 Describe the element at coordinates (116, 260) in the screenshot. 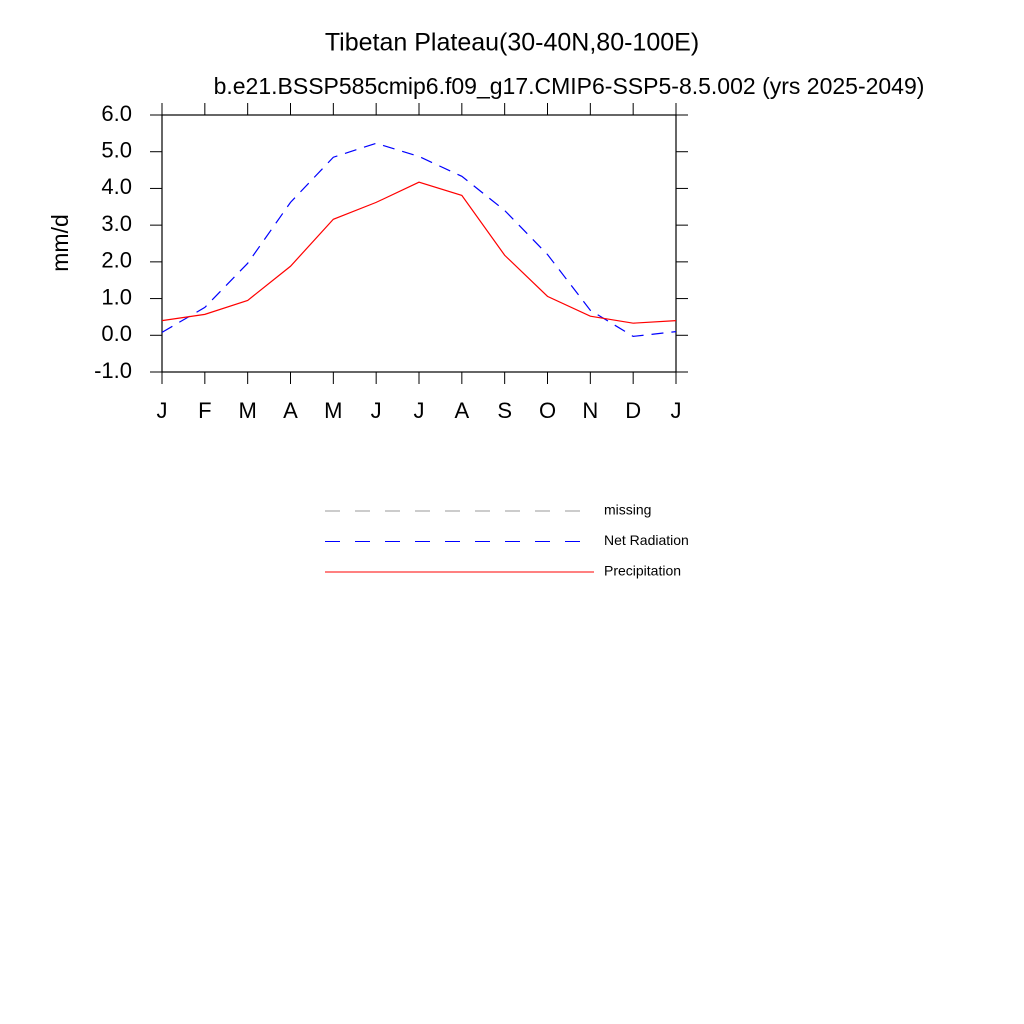

I see `y-tick-label: 2.0` at that location.